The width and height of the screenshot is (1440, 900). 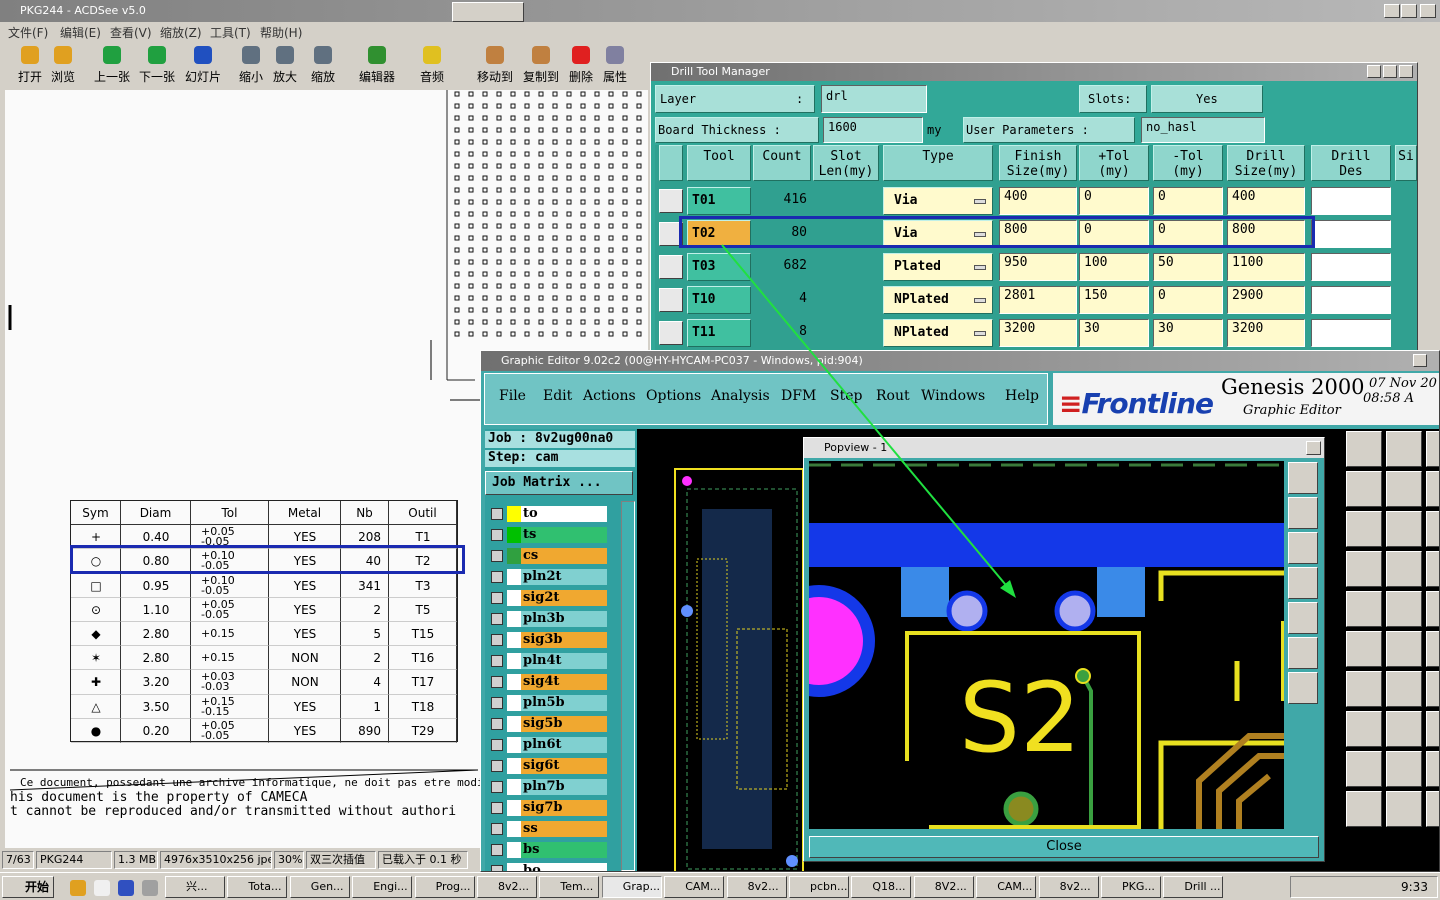 What do you see at coordinates (1207, 99) in the screenshot?
I see `slots-dropdown: Yes` at bounding box center [1207, 99].